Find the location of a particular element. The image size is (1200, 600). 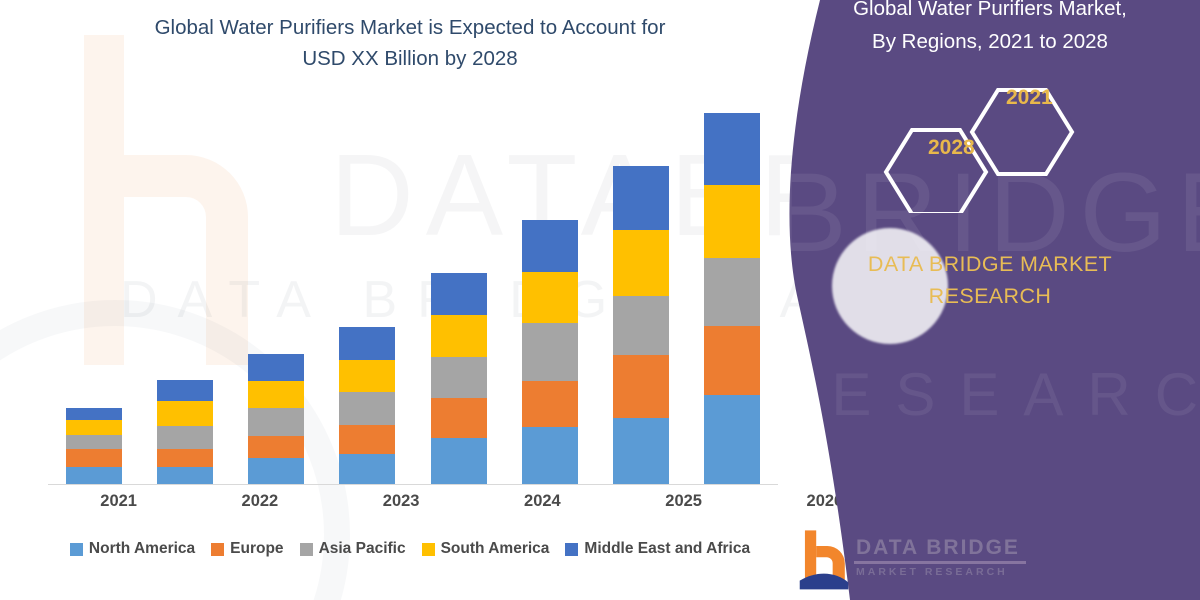

x-axis-line is located at coordinates (413, 484).